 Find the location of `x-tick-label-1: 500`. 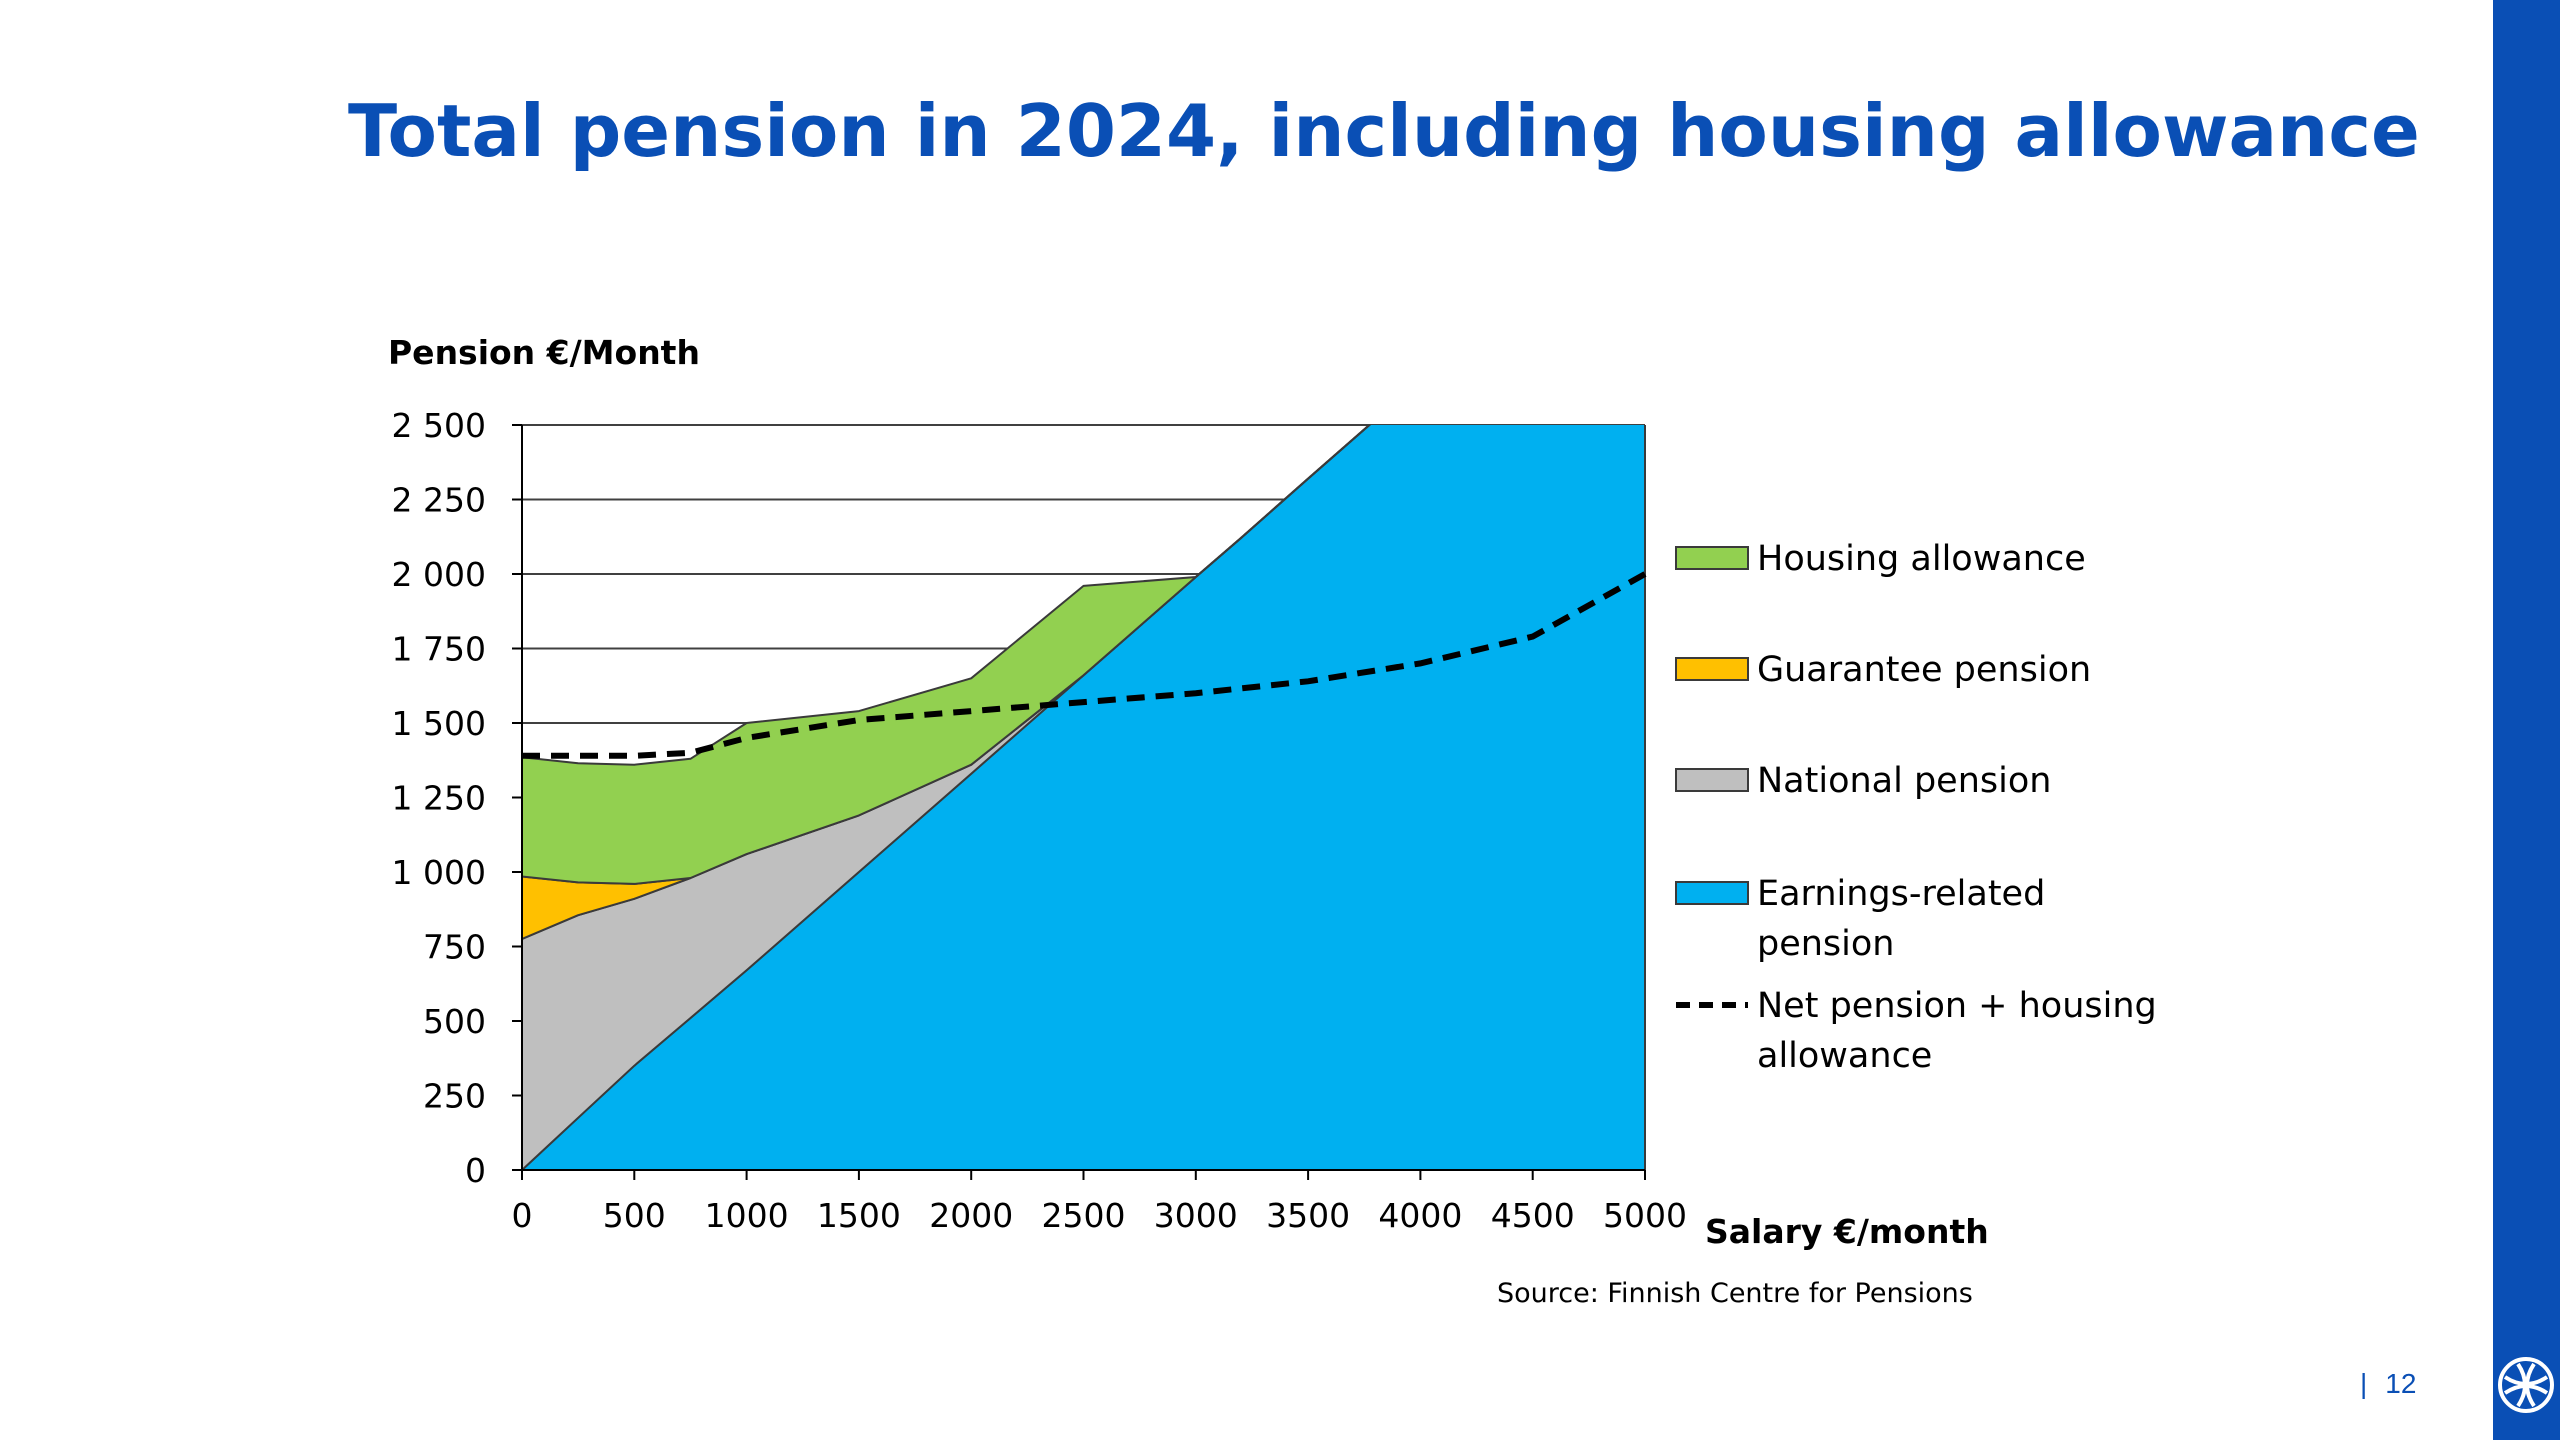

x-tick-label-1: 500 is located at coordinates (634, 1215).